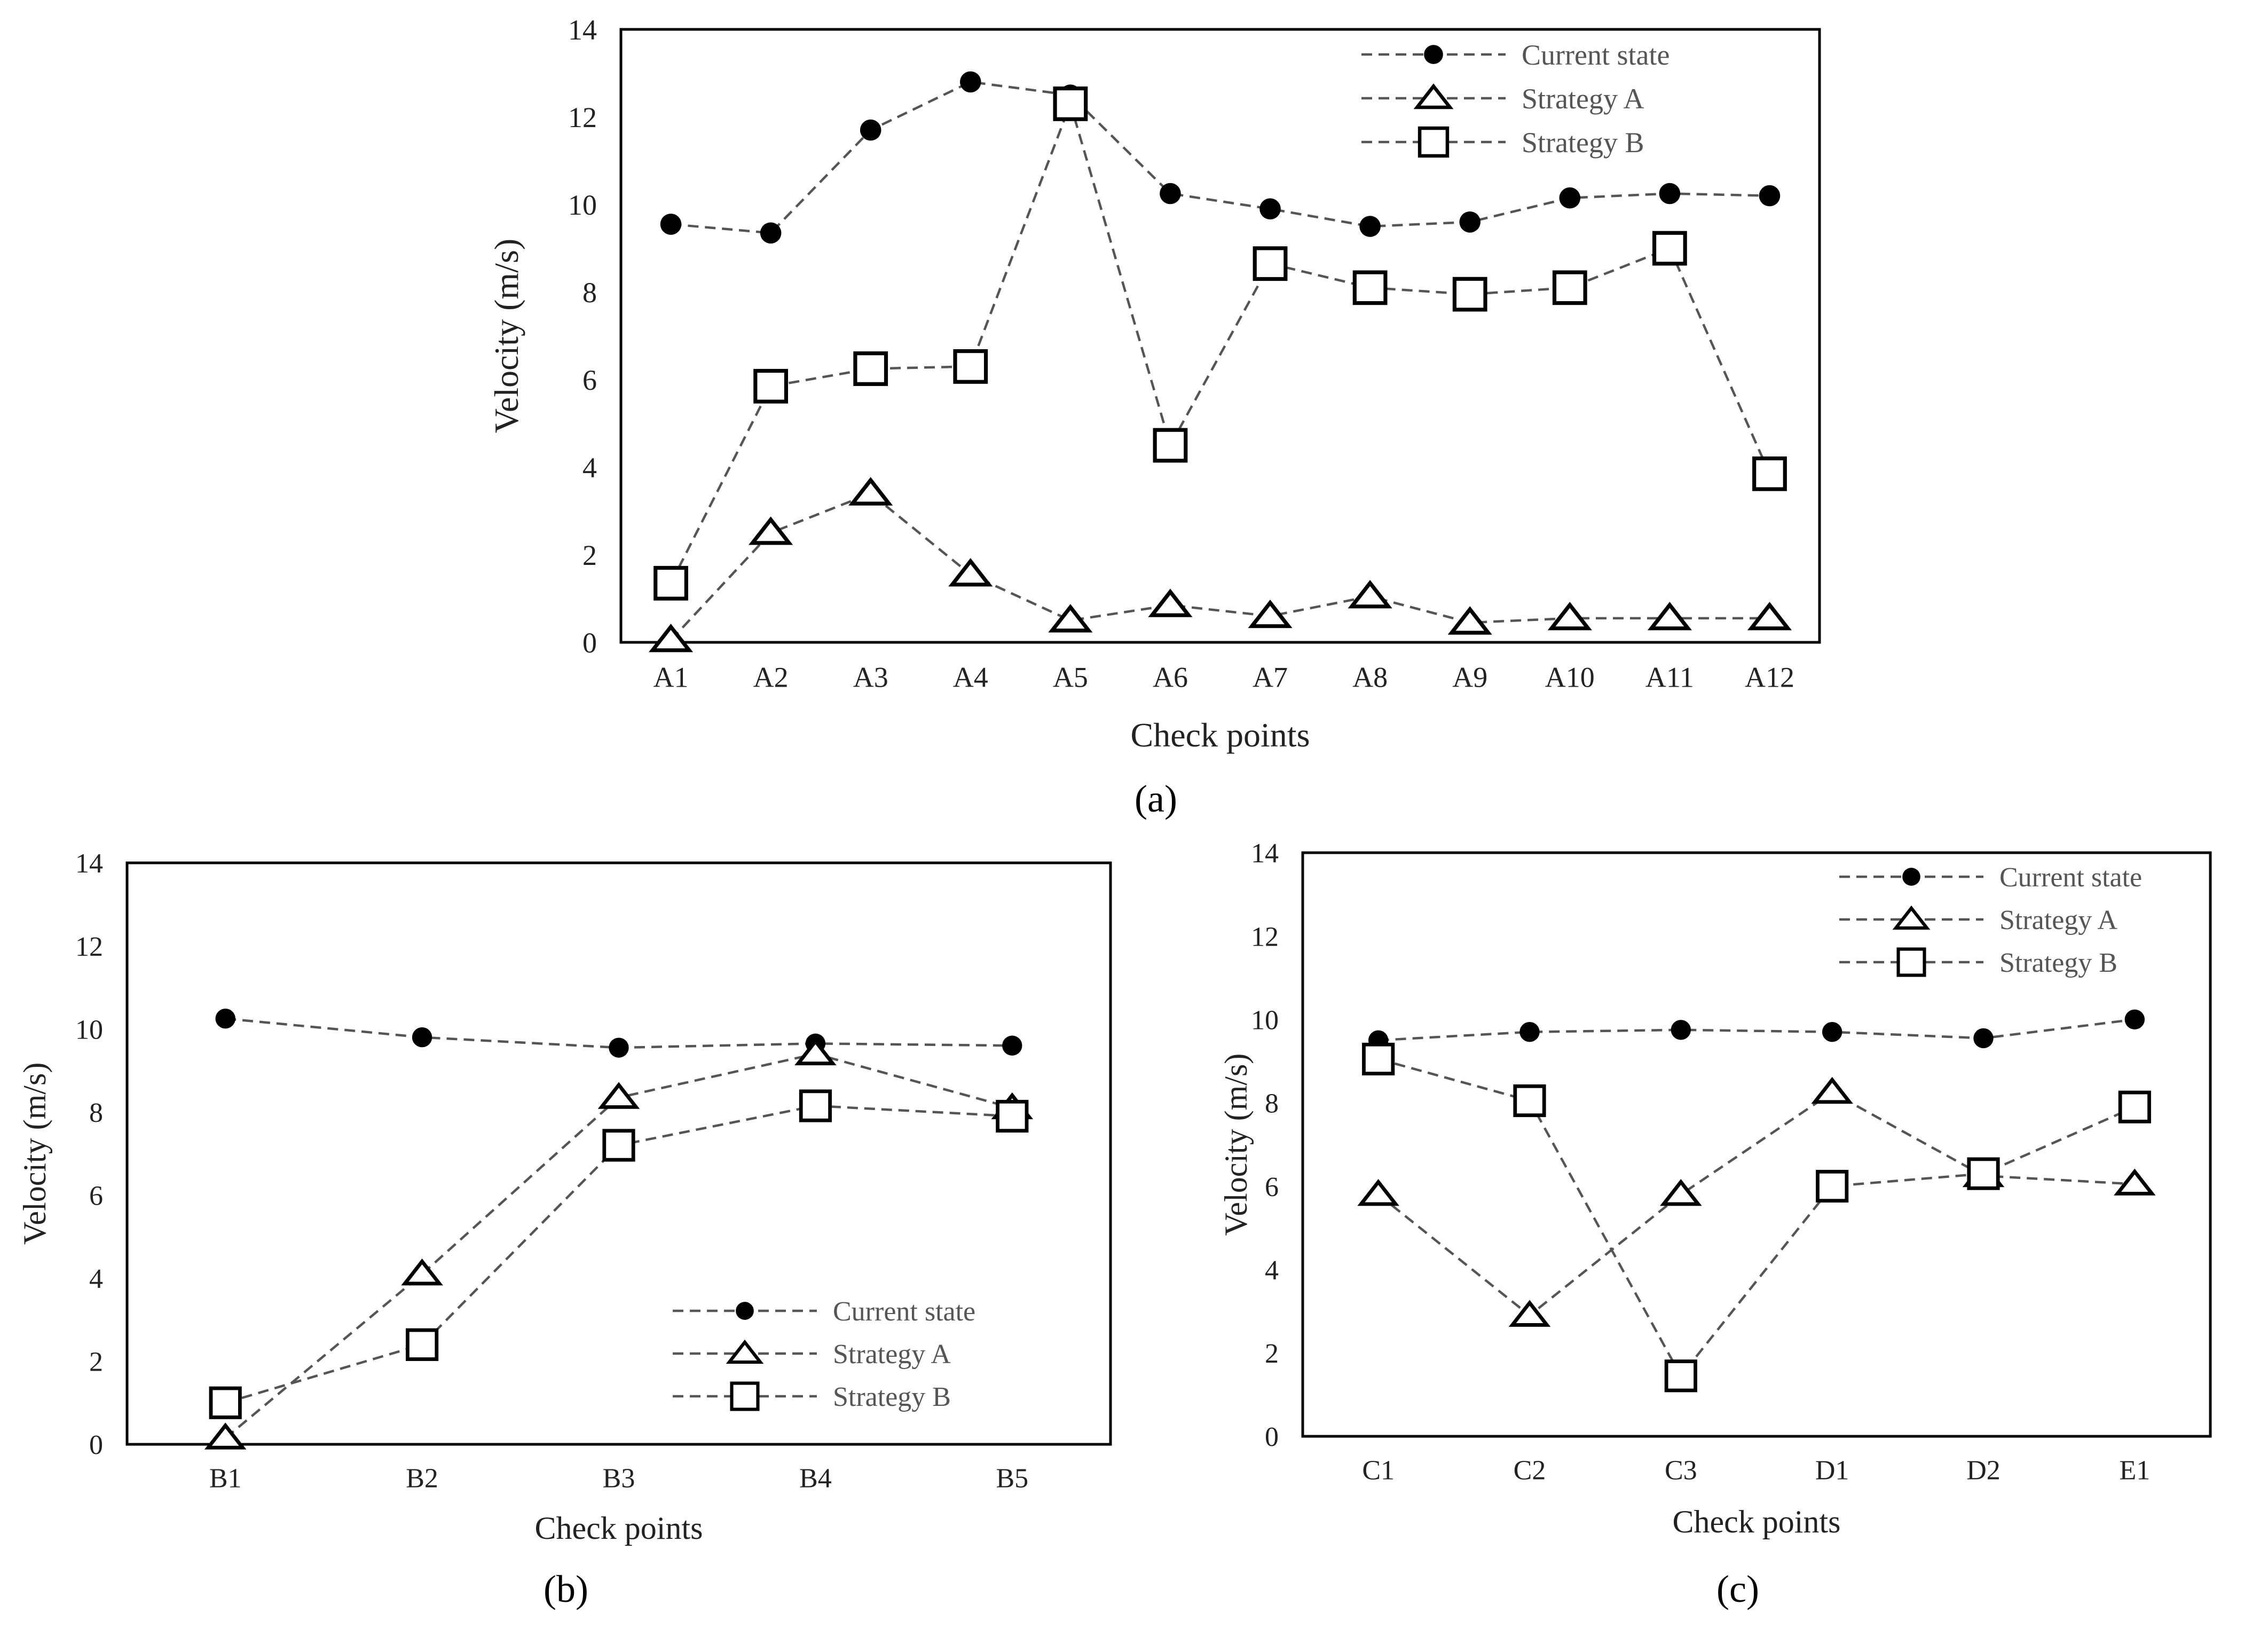 This screenshot has width=2268, height=1628. I want to click on y-tick-label-a: 10, so click(582, 205).